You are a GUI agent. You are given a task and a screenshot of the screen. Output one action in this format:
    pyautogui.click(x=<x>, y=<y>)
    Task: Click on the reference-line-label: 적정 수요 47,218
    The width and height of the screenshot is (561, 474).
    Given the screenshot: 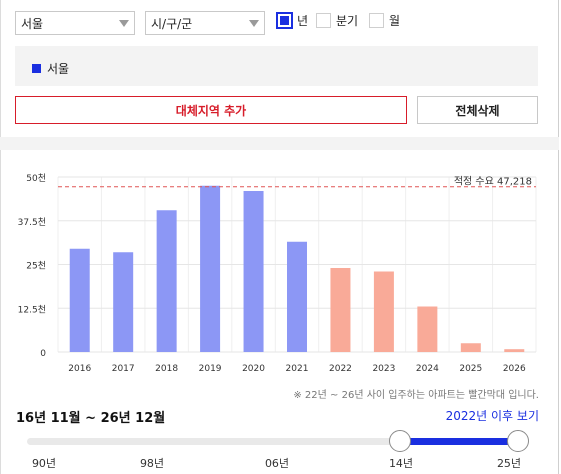 What is the action you would take?
    pyautogui.click(x=493, y=182)
    